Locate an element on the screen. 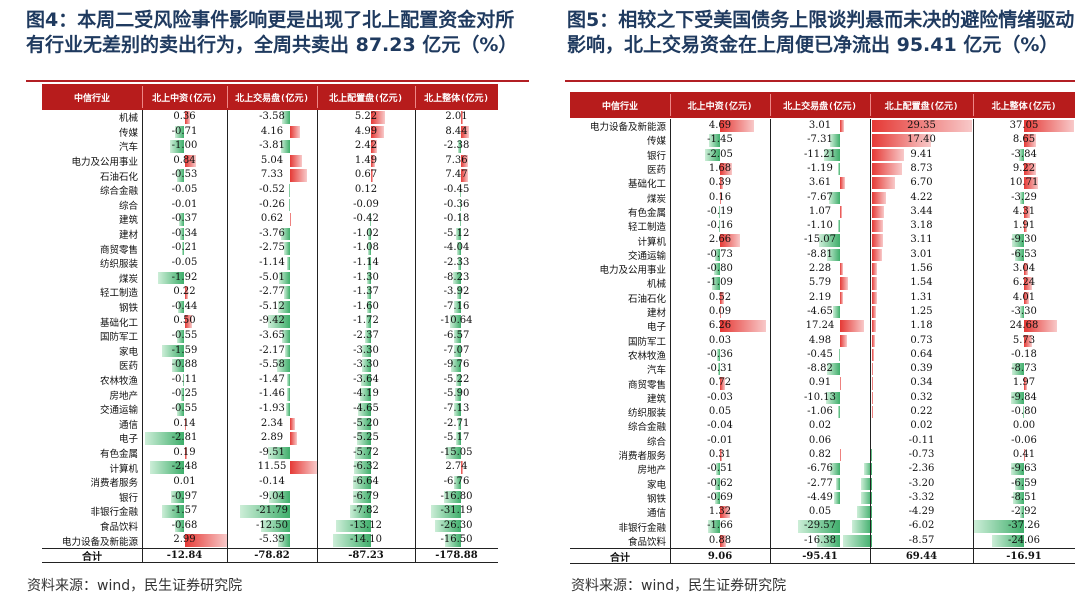  northbound-allocation-cell: 29.35 is located at coordinates (921, 126).